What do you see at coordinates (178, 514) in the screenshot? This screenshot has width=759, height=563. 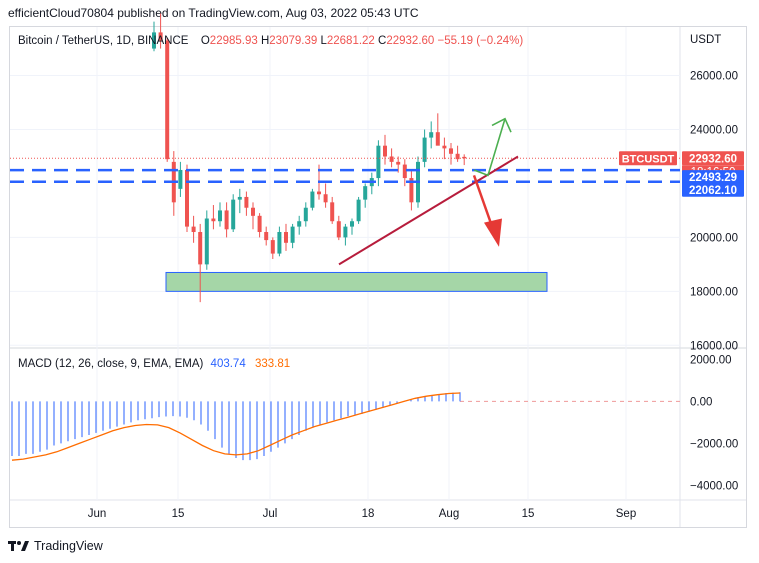 I see `time-tick-label: 15` at bounding box center [178, 514].